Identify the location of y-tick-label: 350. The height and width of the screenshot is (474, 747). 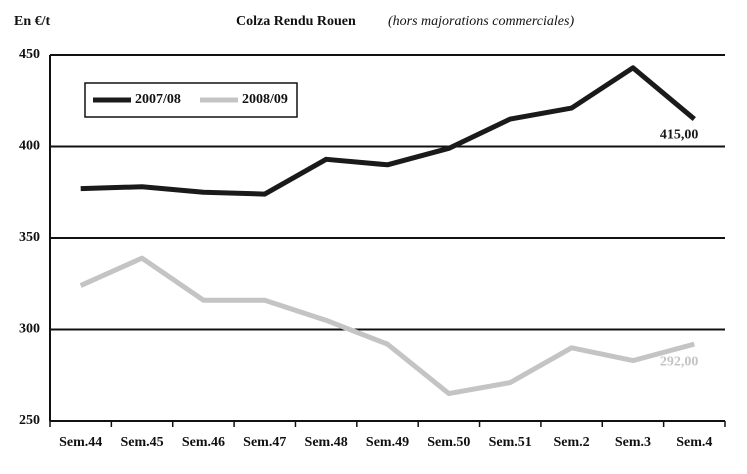
(29, 237).